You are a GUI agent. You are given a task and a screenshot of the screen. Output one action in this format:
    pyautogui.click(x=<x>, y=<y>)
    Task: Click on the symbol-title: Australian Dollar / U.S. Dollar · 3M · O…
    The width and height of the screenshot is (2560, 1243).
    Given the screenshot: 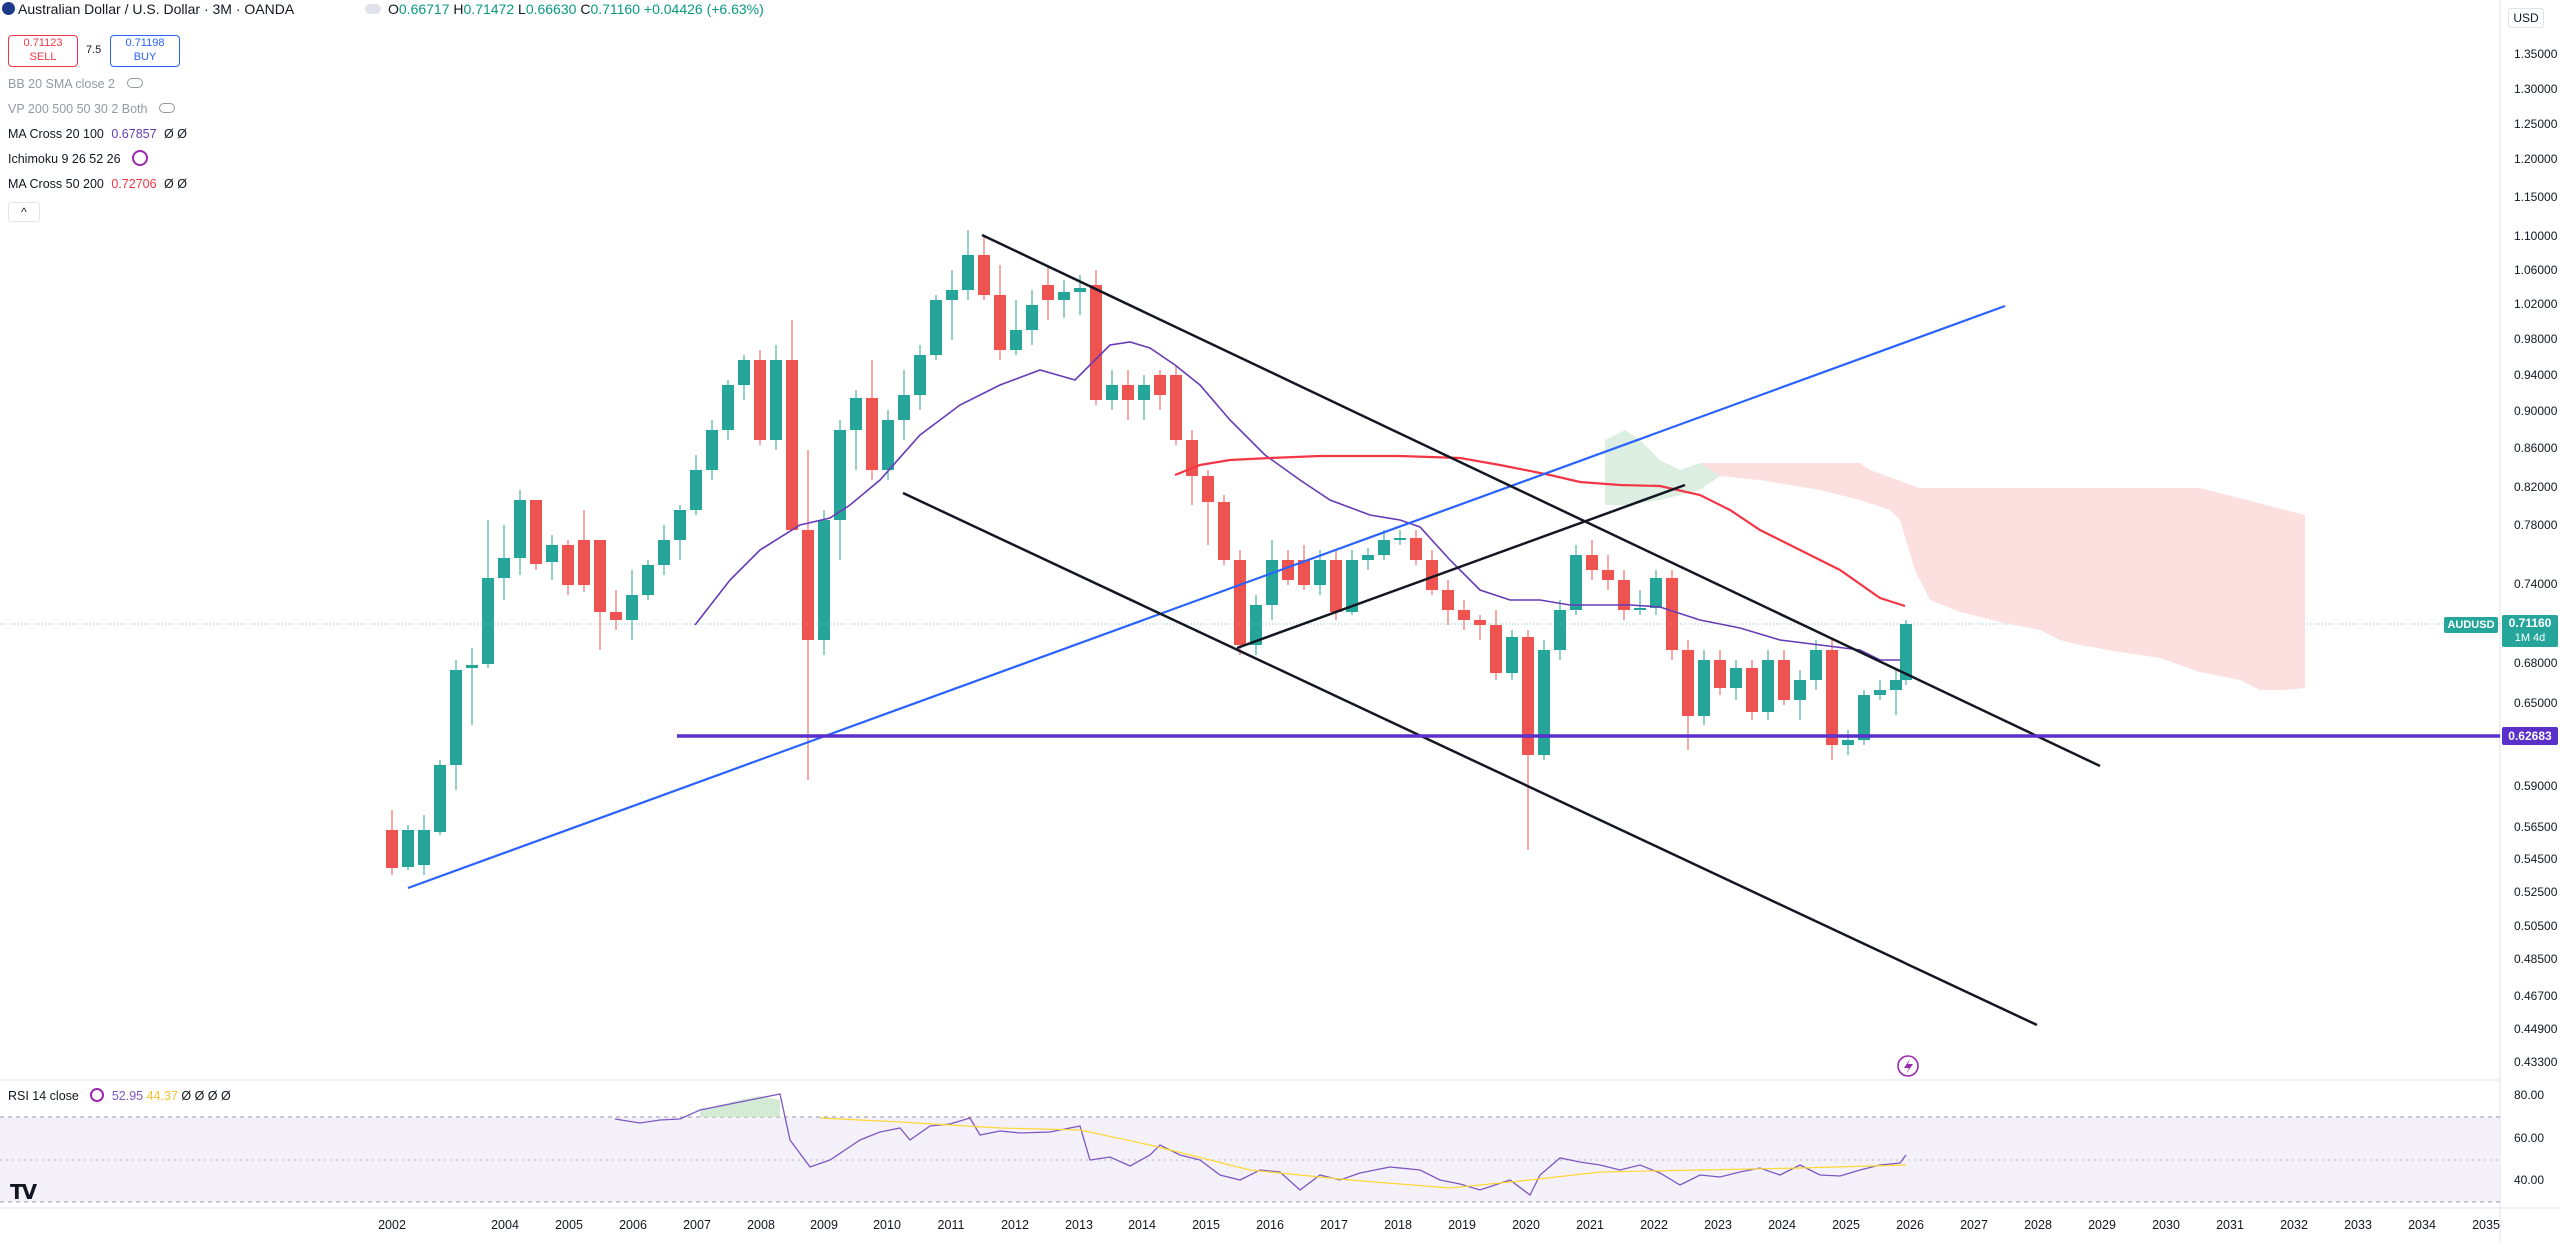 What is the action you would take?
    pyautogui.click(x=156, y=9)
    